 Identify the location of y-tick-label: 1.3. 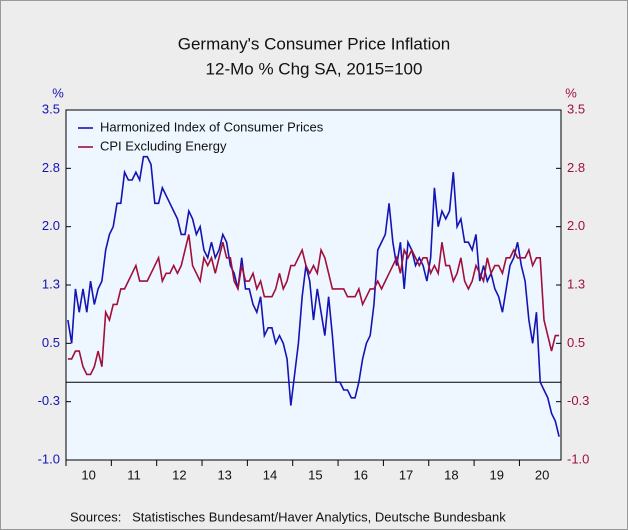
(51, 283).